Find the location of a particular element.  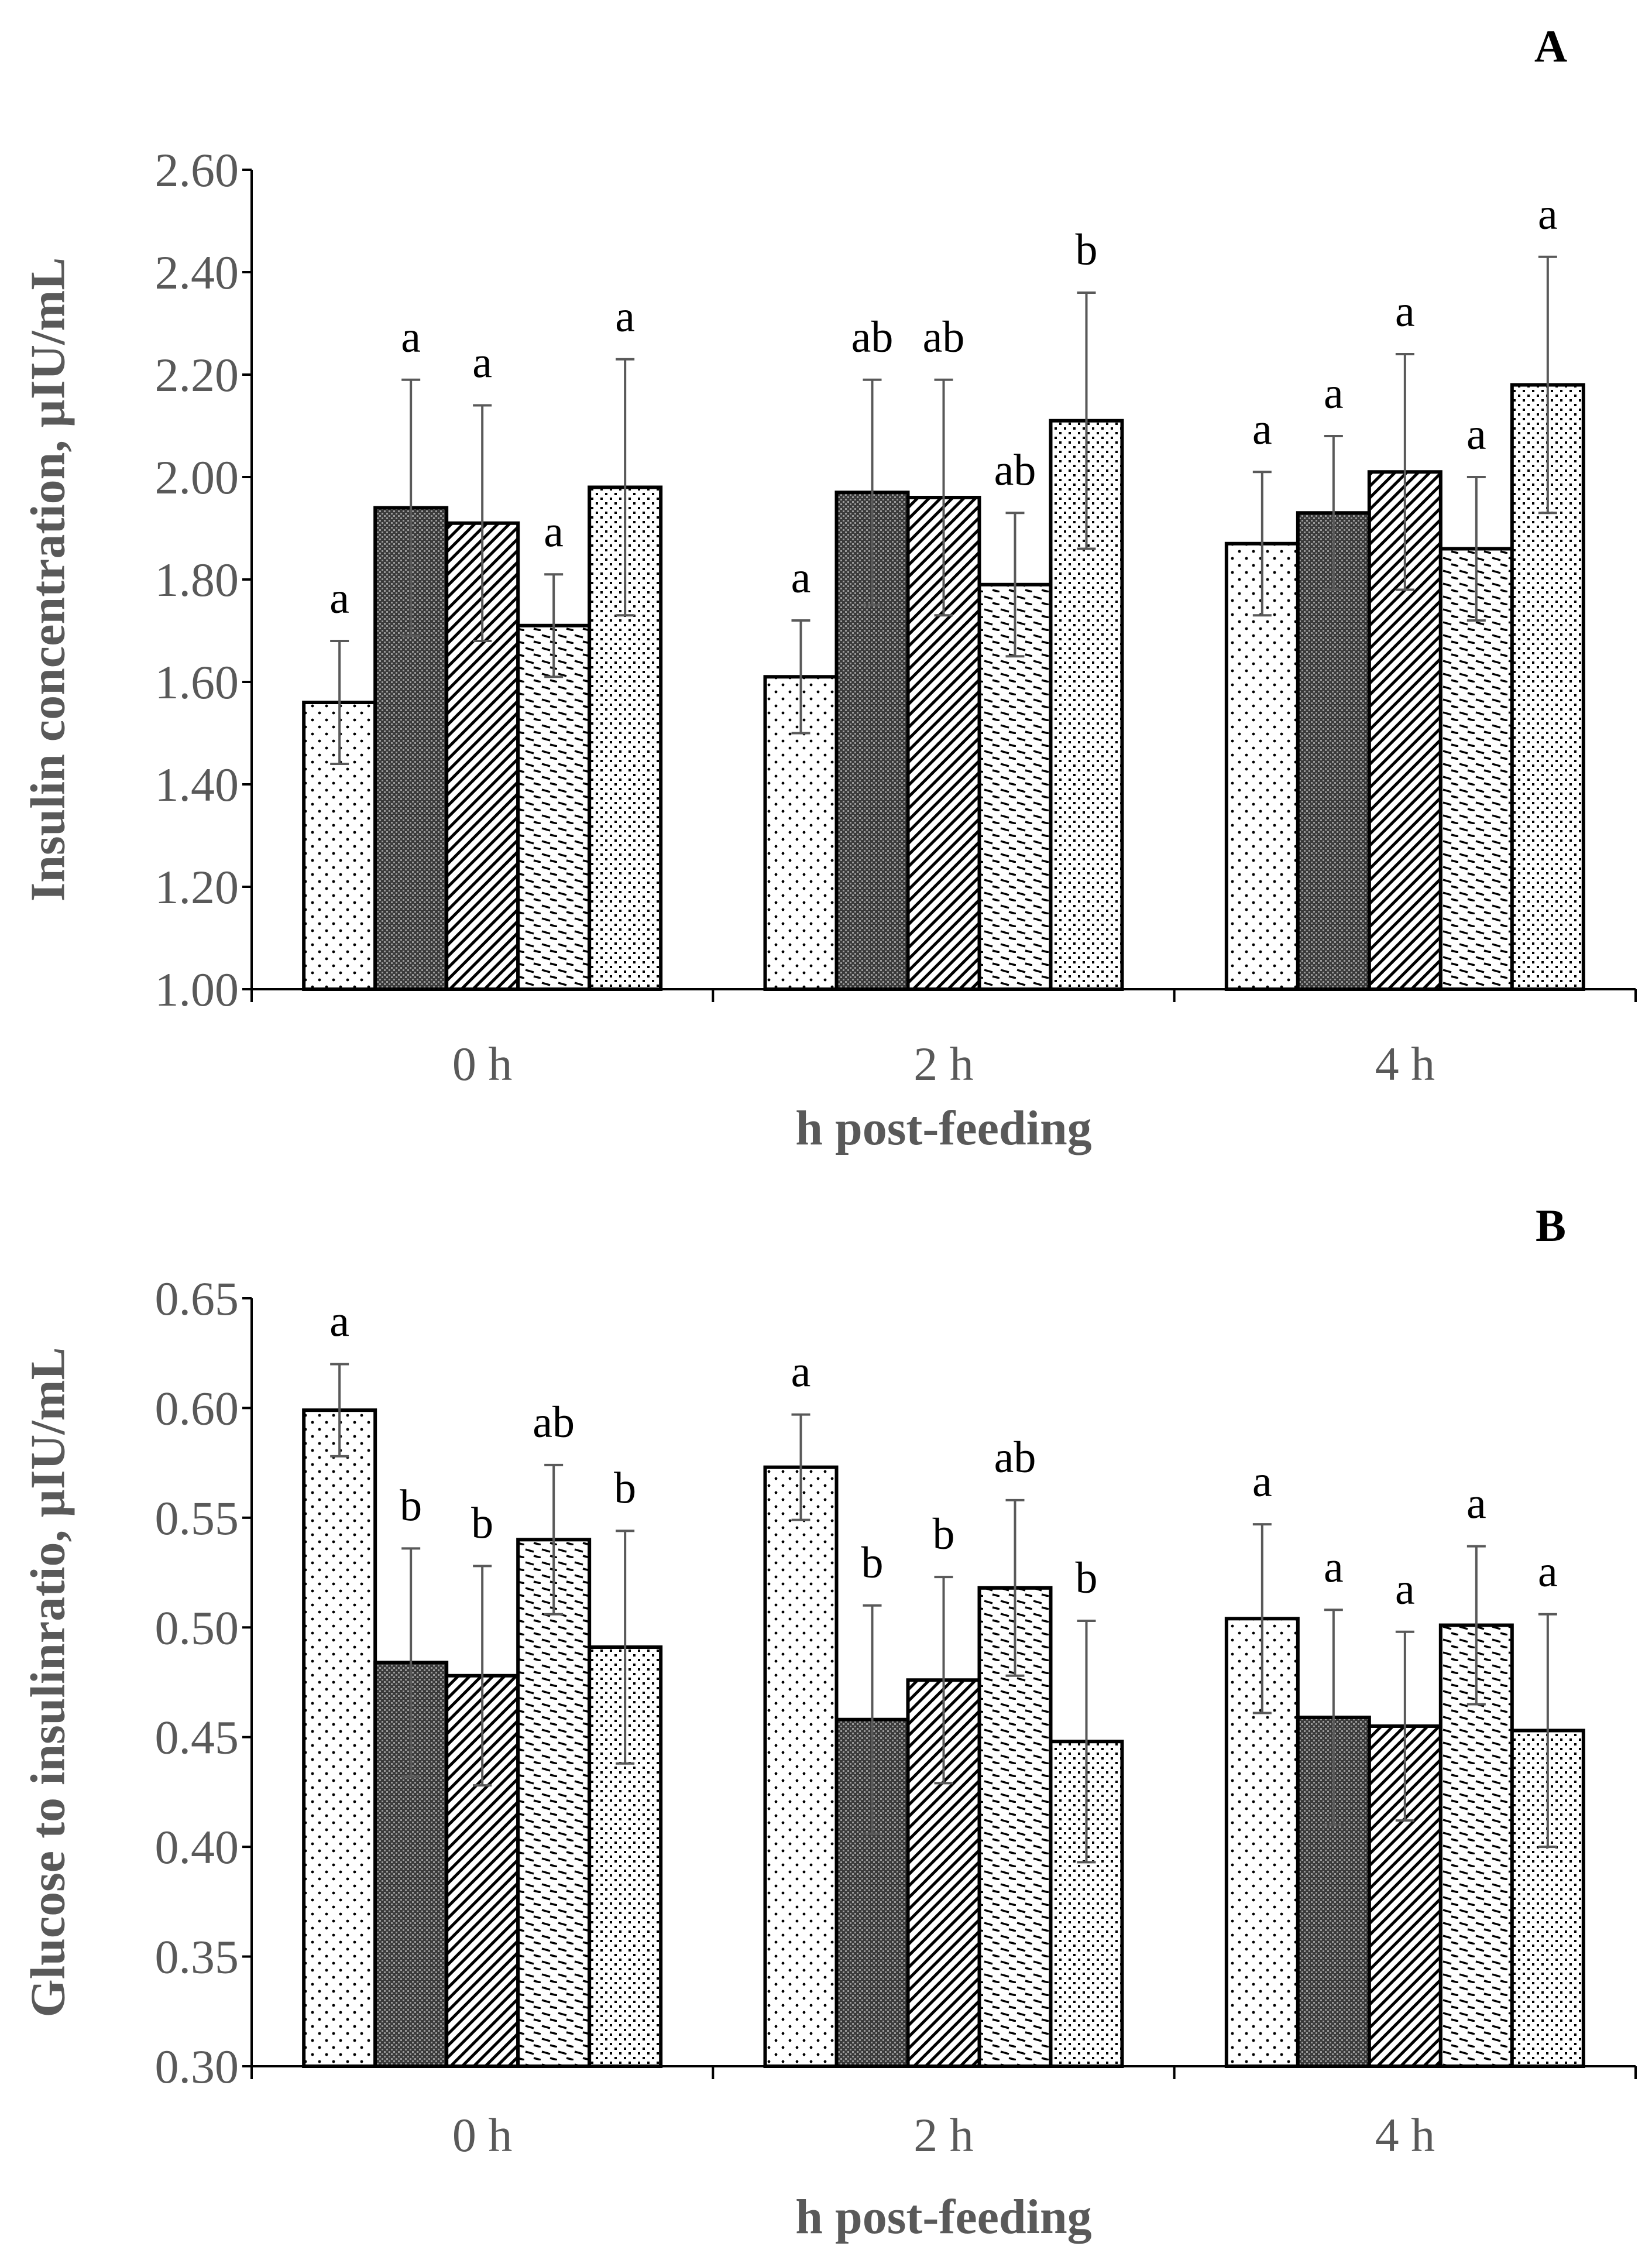

y-tick-label: 0.65 is located at coordinates (197, 1298).